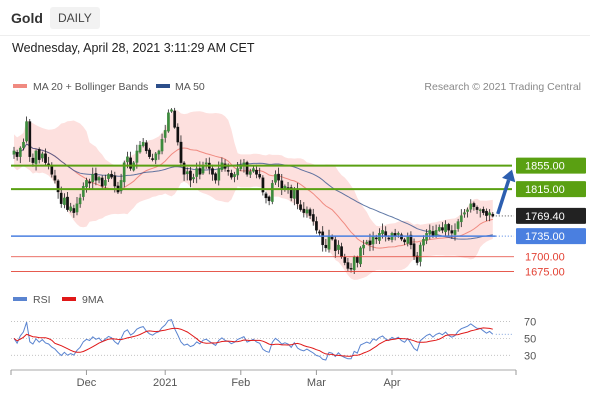 The width and height of the screenshot is (590, 400). I want to click on rsi-tick-label: 70, so click(530, 322).